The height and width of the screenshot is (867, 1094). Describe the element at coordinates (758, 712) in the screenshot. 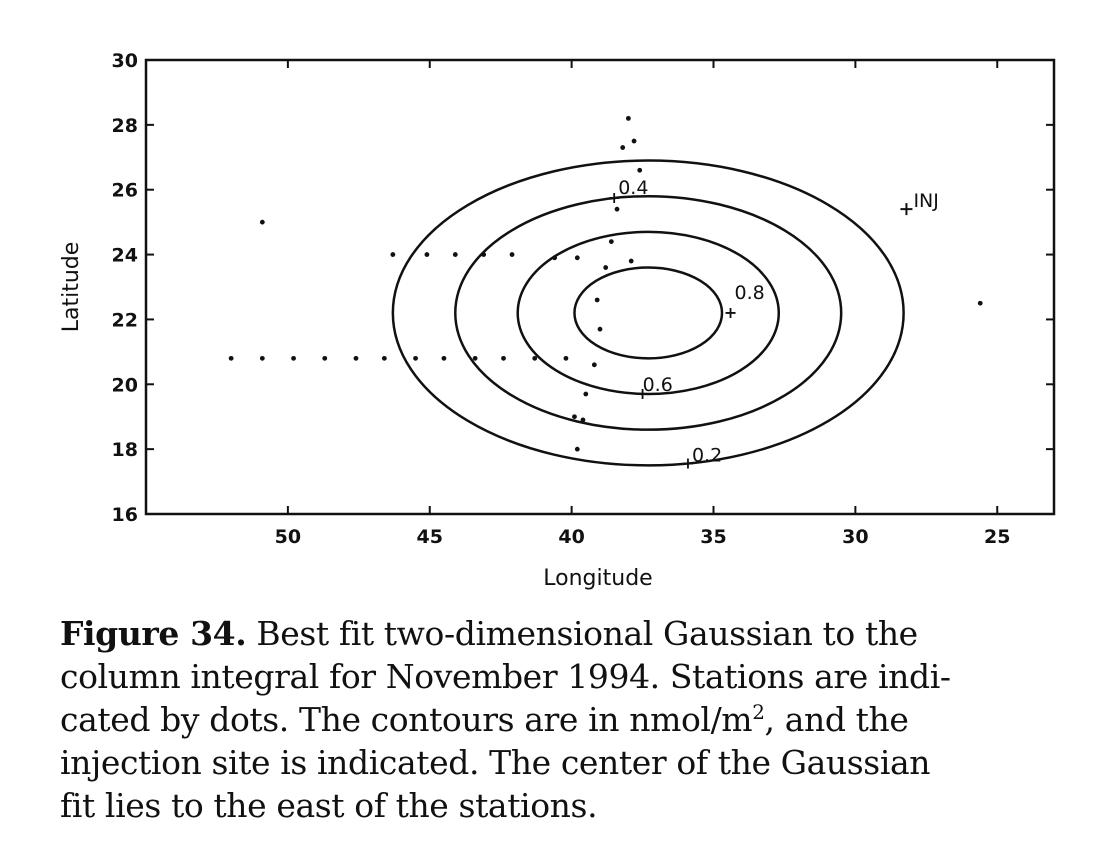

I see `caption-superscript: 2` at that location.